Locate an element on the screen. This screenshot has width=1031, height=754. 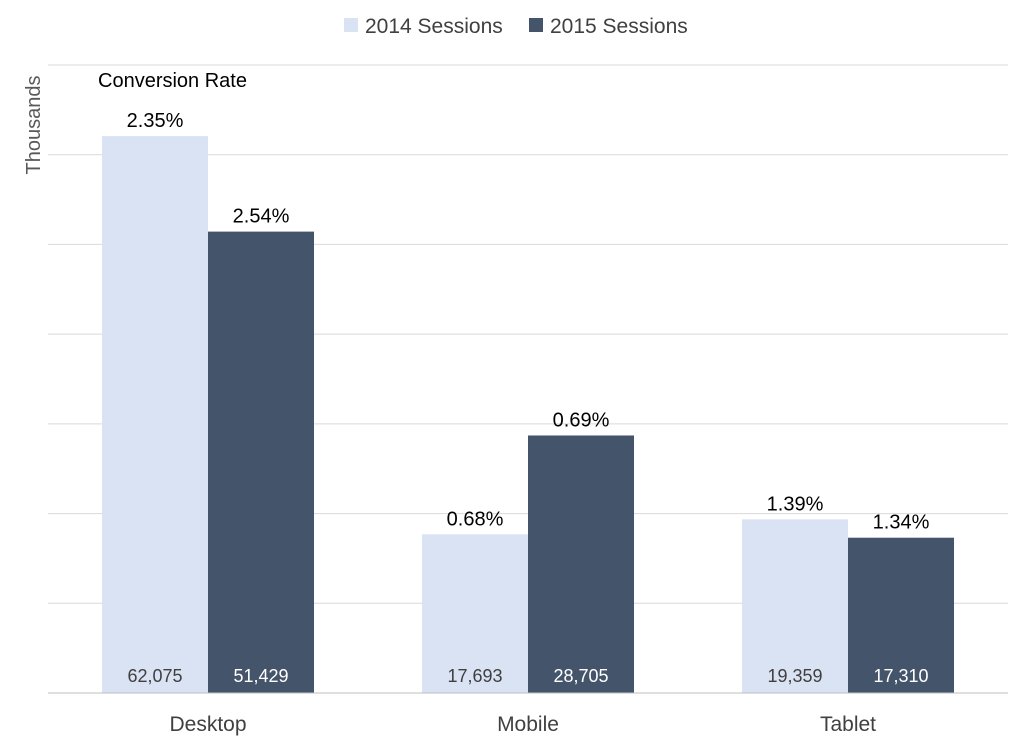
value-label: 17,693 is located at coordinates (474, 676).